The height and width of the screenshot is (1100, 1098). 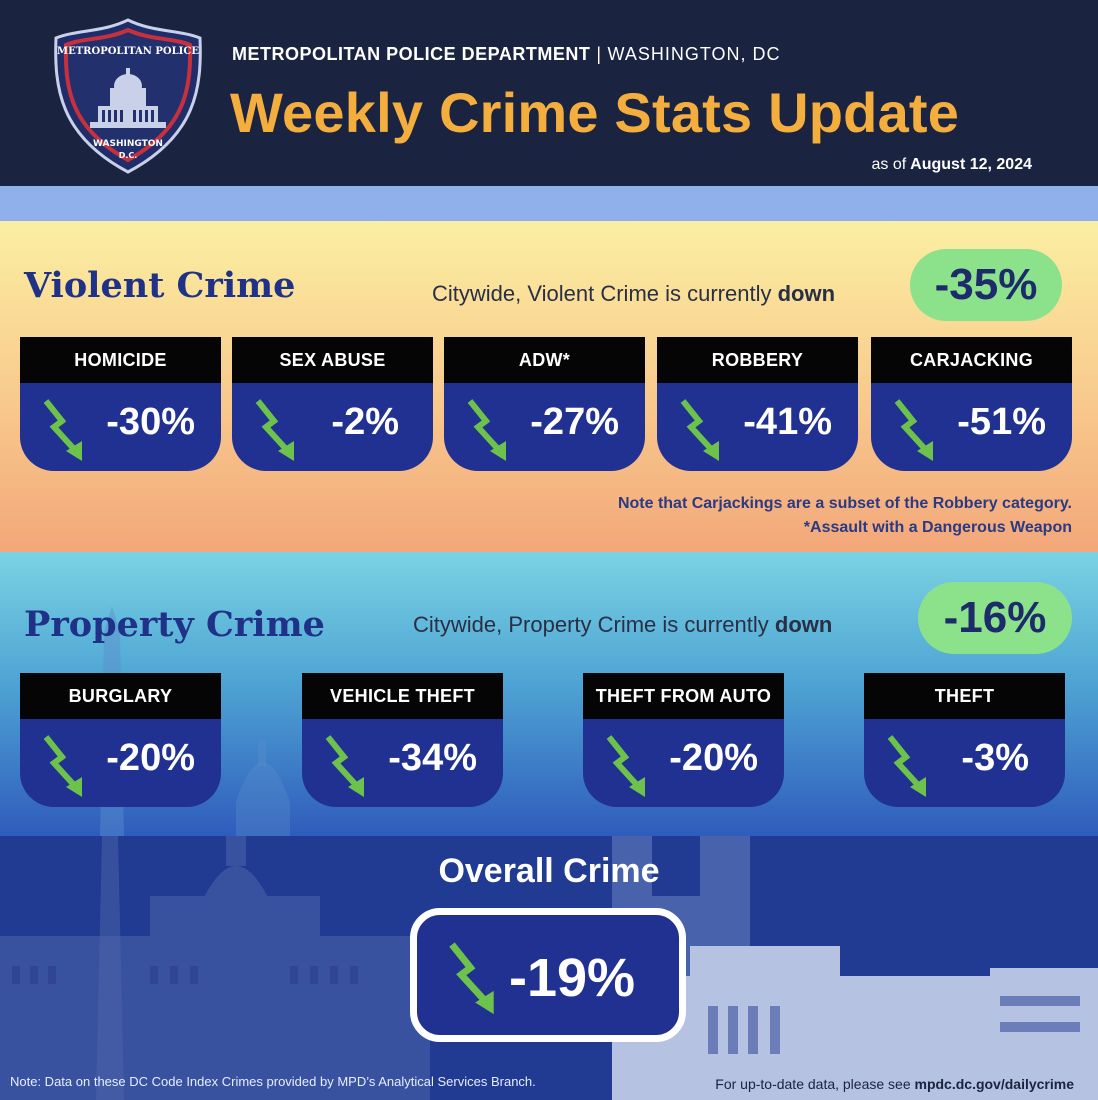 What do you see at coordinates (591, 624) in the screenshot?
I see `property-summary-text: Citywide, Property Crime is currently` at bounding box center [591, 624].